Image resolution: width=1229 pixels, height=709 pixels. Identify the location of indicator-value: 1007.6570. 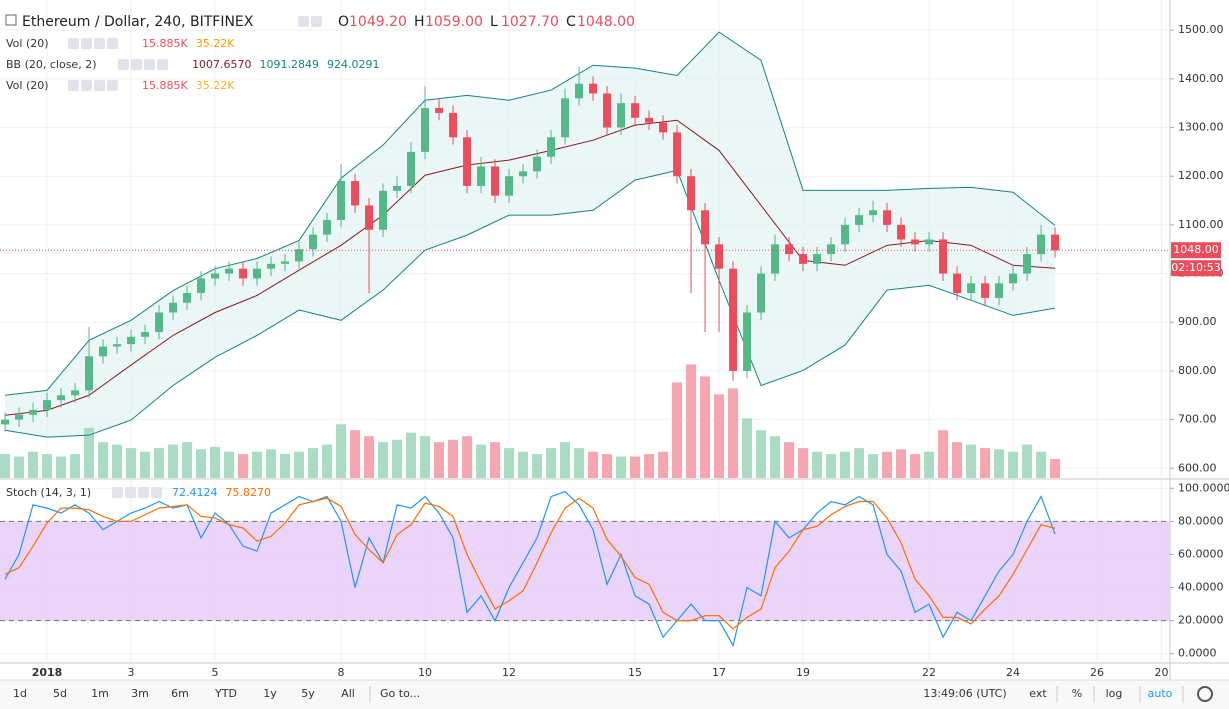
(222, 64).